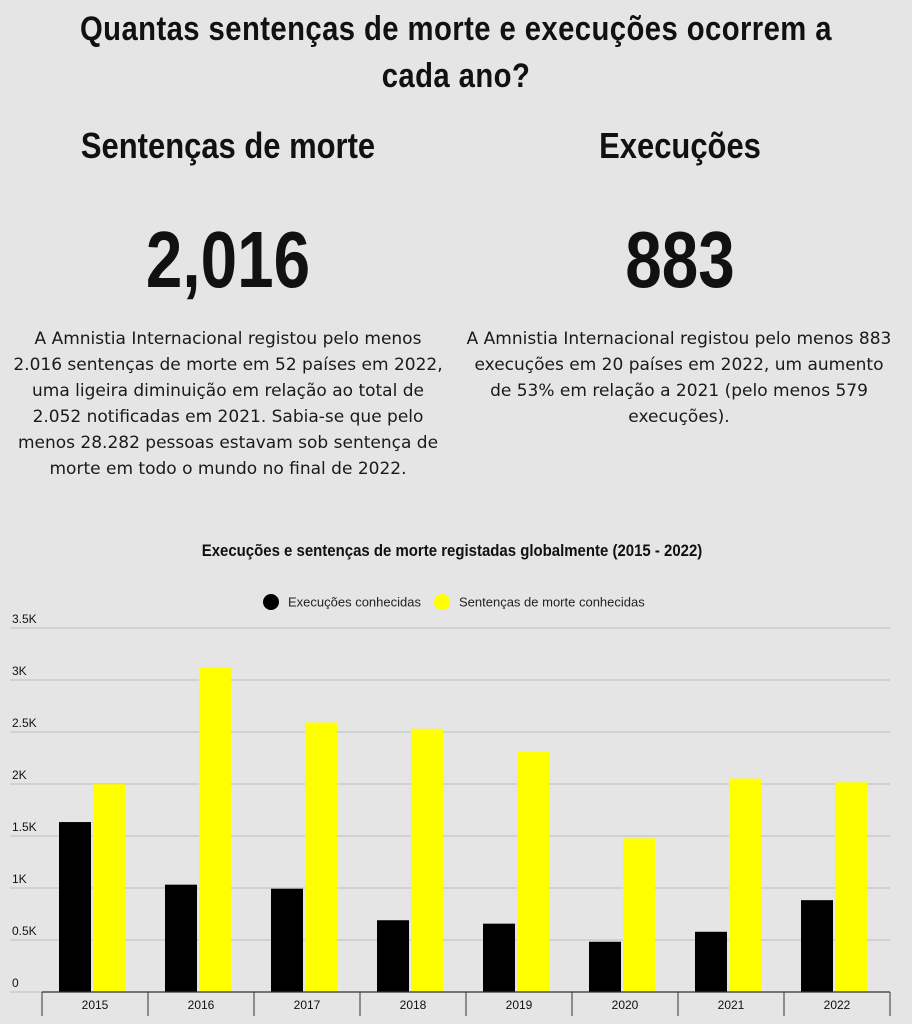 The height and width of the screenshot is (1024, 912). Describe the element at coordinates (731, 1005) in the screenshot. I see `x-tick-label: 2021` at that location.